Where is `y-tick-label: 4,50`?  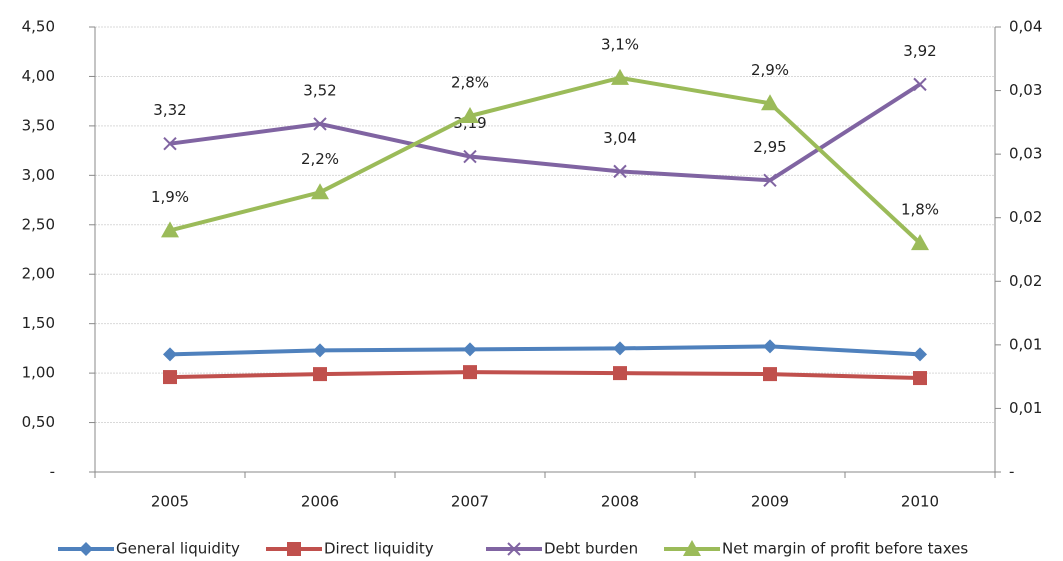
y-tick-label: 4,50 is located at coordinates (38, 27).